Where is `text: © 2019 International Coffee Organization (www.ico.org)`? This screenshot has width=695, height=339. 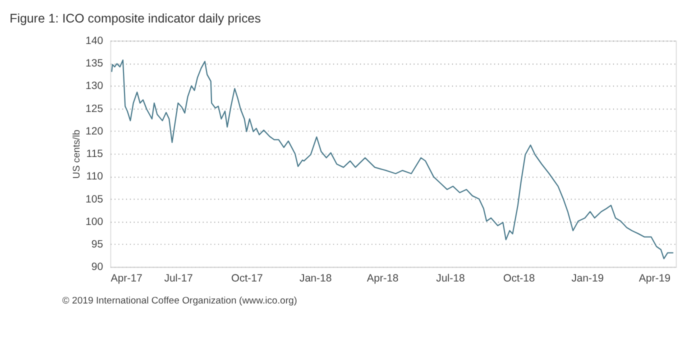
text: © 2019 International Coffee Organization (www.ico.org) is located at coordinates (180, 300).